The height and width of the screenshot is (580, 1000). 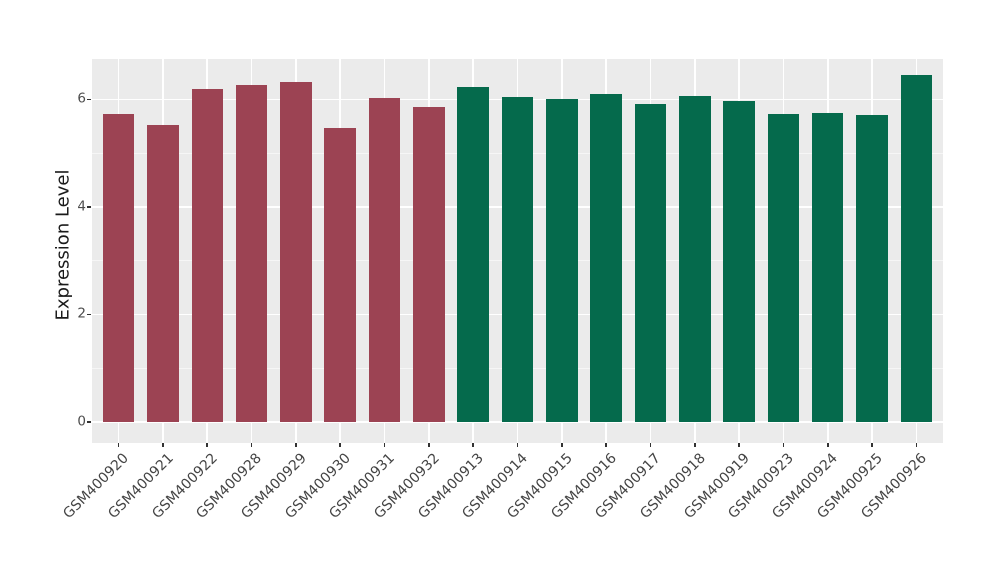 What do you see at coordinates (251, 253) in the screenshot?
I see `bar-GSM400928` at bounding box center [251, 253].